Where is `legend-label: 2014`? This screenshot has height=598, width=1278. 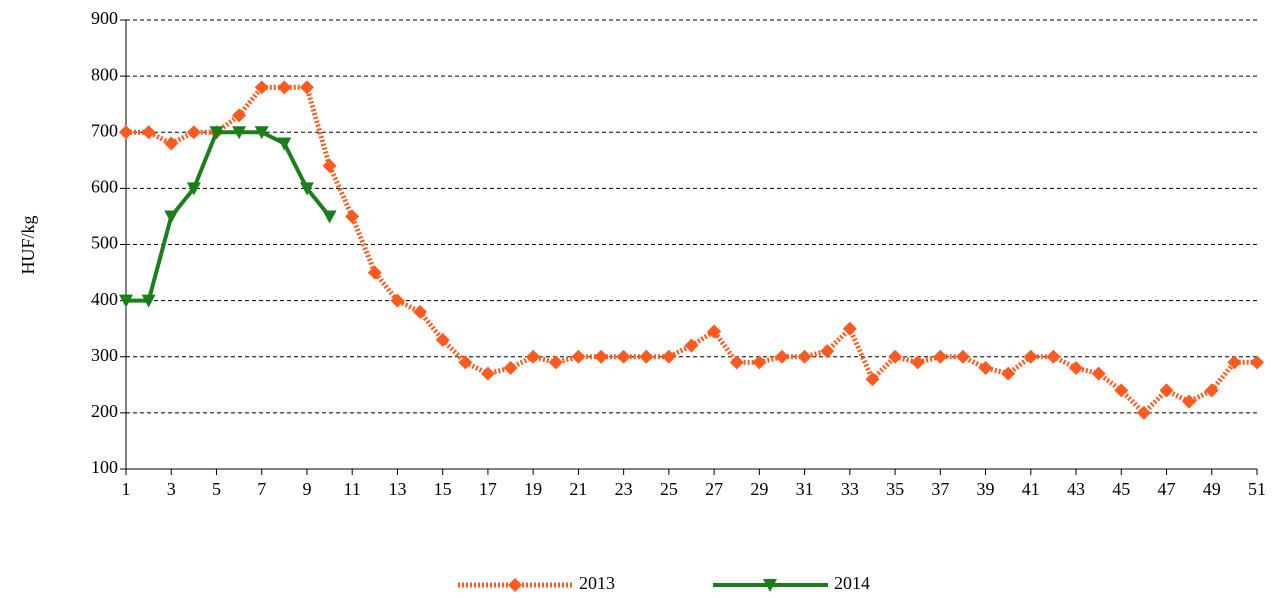 legend-label: 2014 is located at coordinates (852, 583).